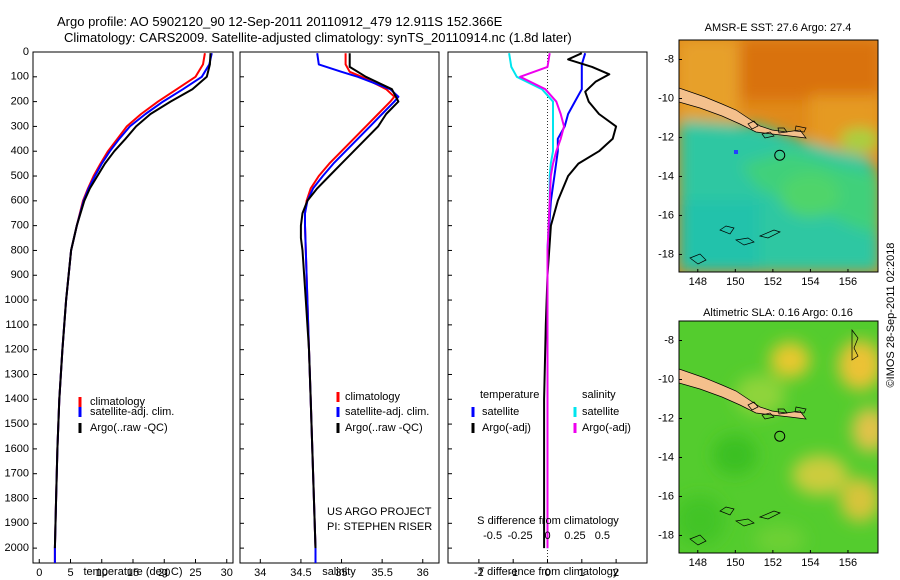 The height and width of the screenshot is (580, 900). I want to click on depth-tick-label: 200, so click(20, 102).